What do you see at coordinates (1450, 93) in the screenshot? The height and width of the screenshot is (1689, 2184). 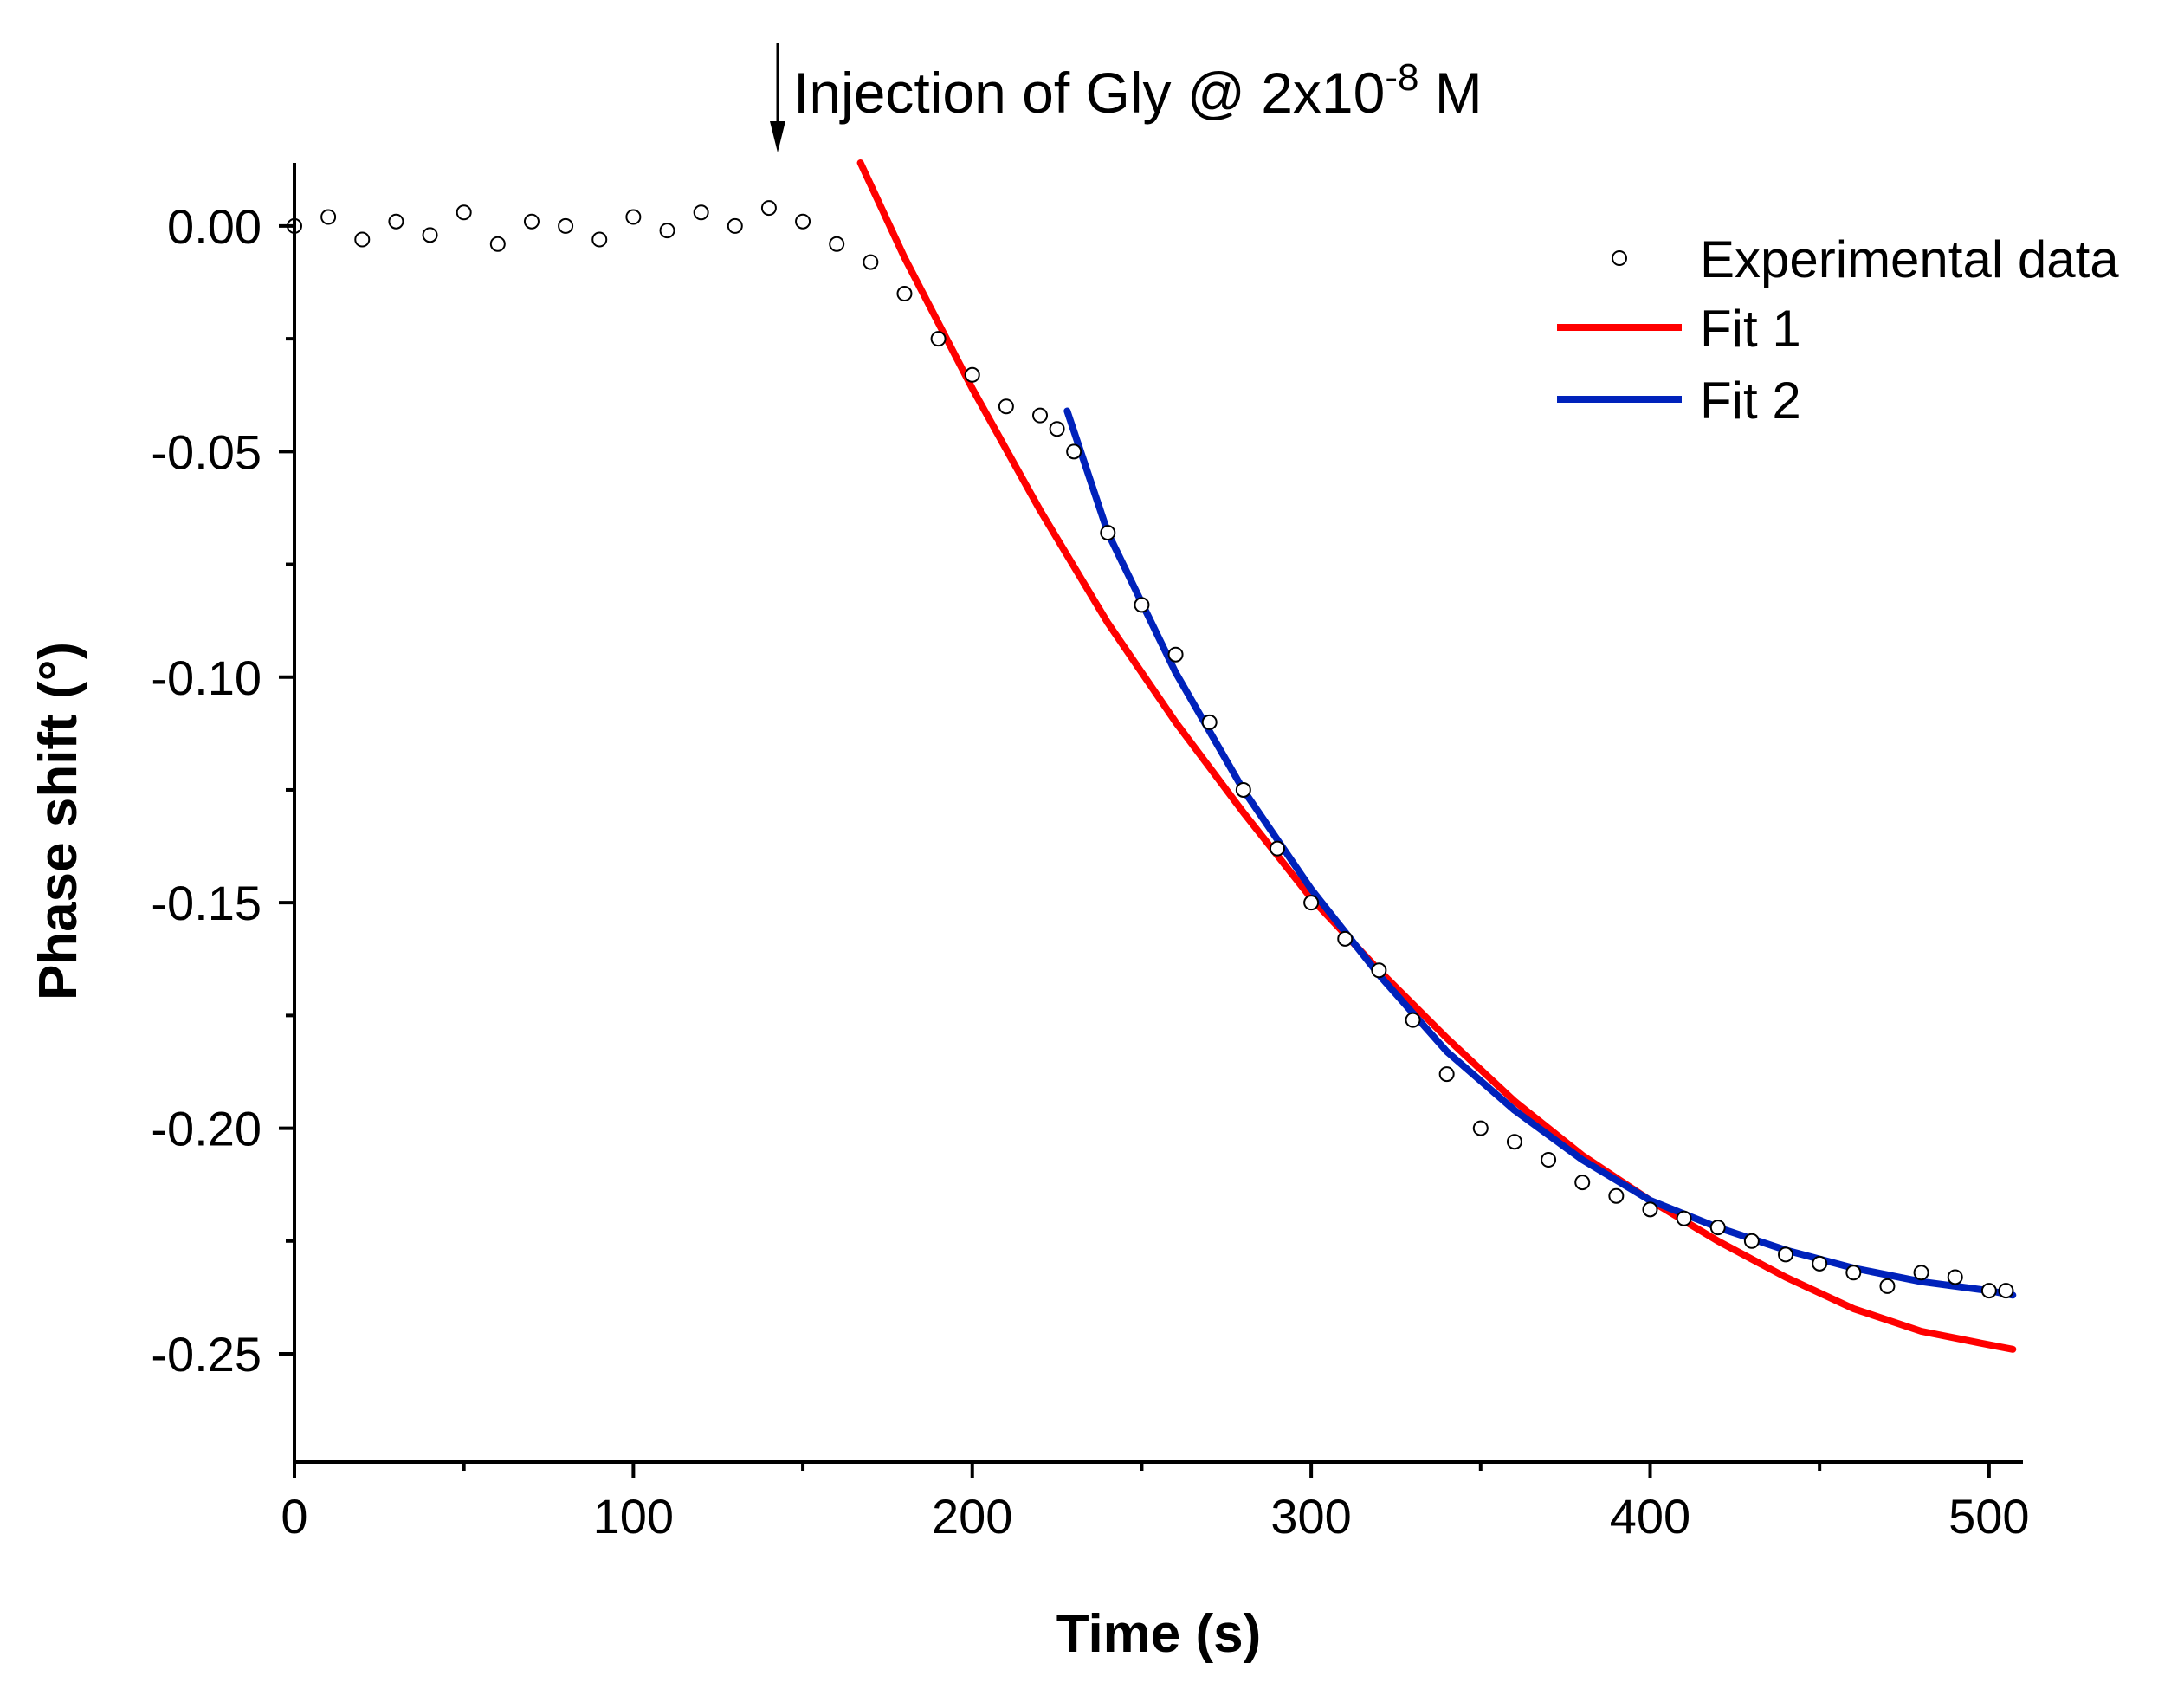 I see `injection-label-suffix: M` at bounding box center [1450, 93].